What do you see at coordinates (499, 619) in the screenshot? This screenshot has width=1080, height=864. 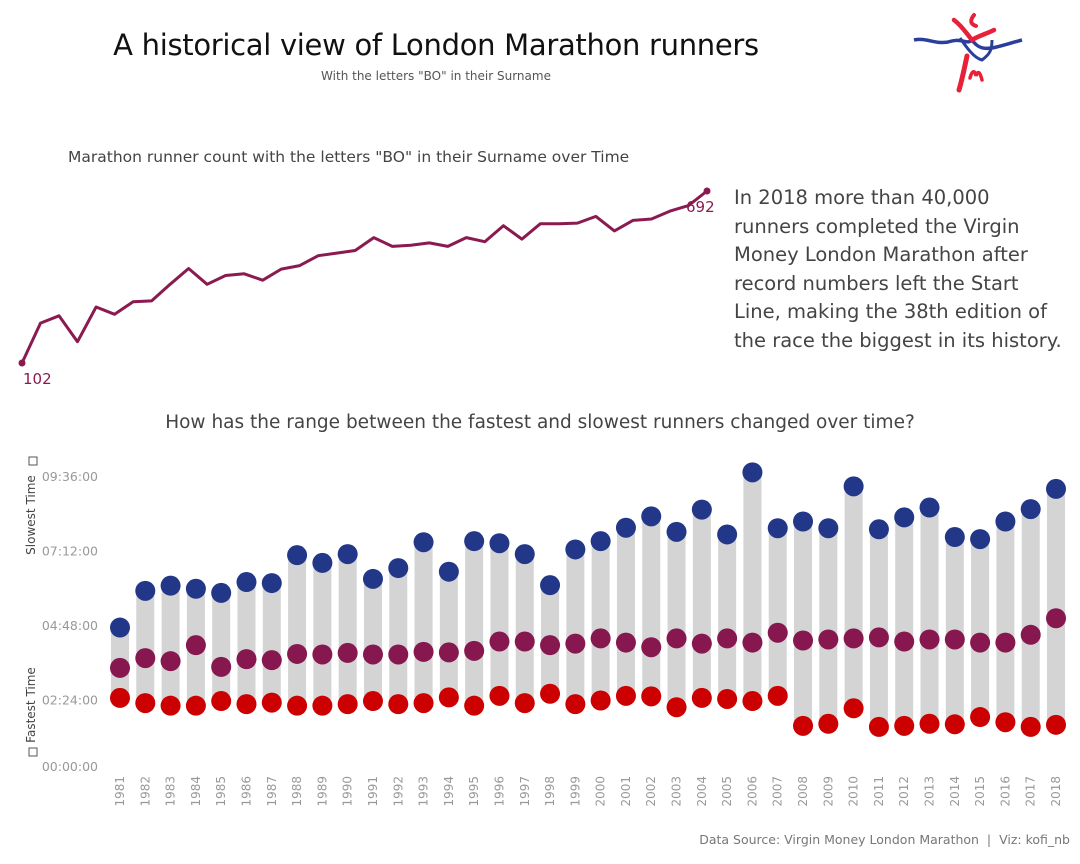 I see `range-bar-1996` at bounding box center [499, 619].